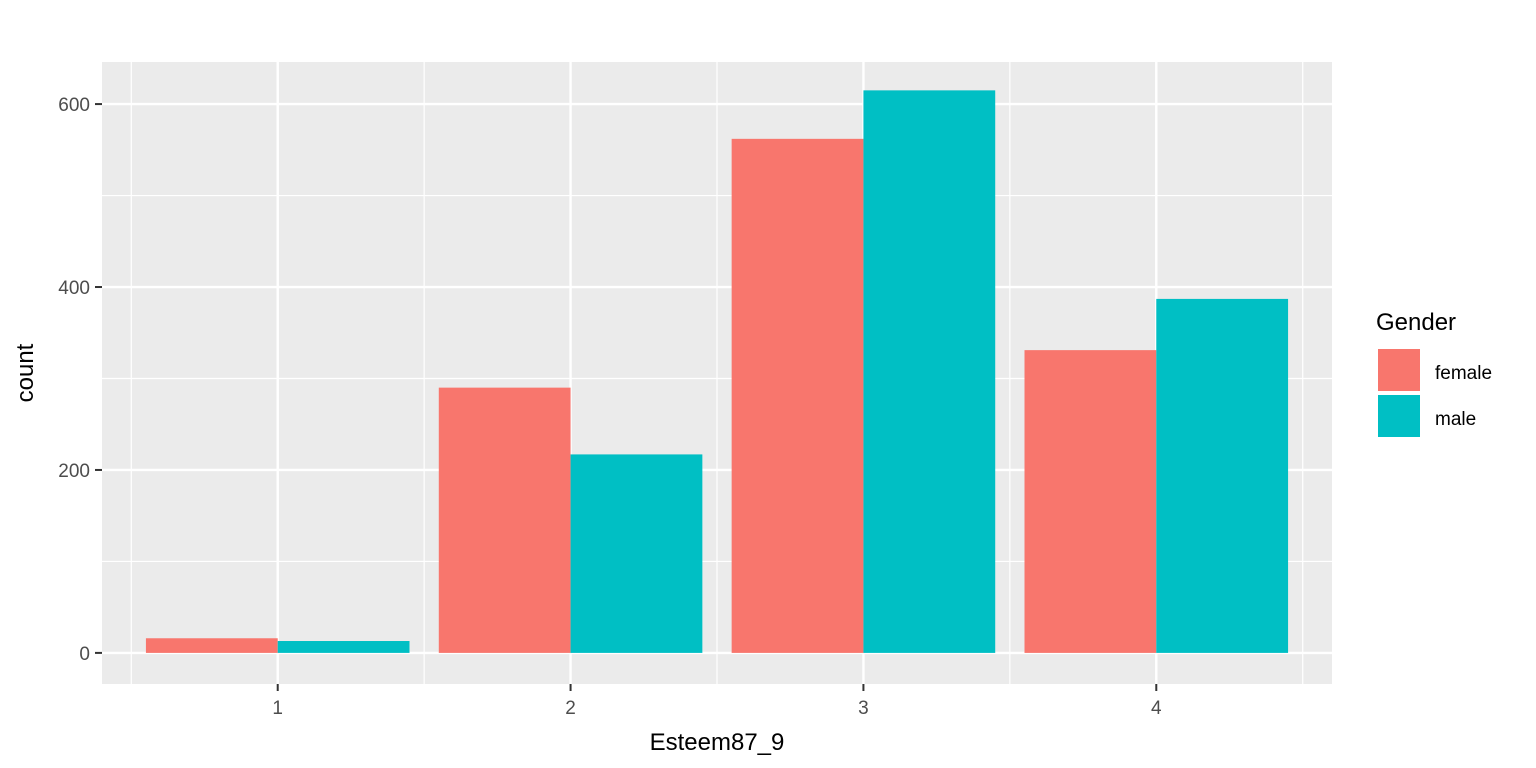 The image size is (1536, 768). I want to click on x-tick-label: 2, so click(570, 708).